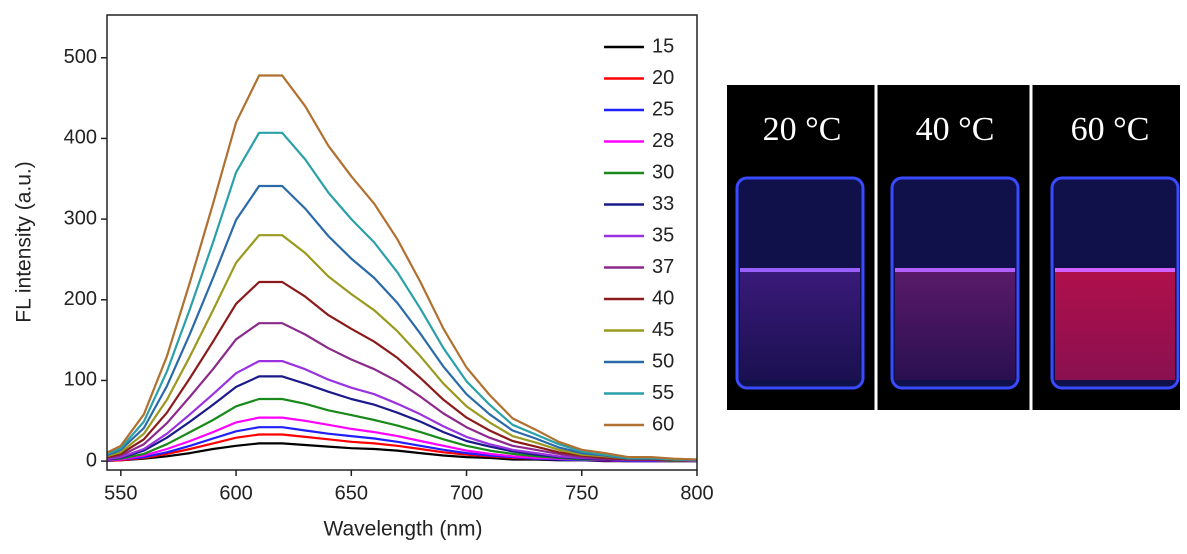 The width and height of the screenshot is (1187, 554). Describe the element at coordinates (663, 46) in the screenshot. I see `legend-label: 15` at that location.